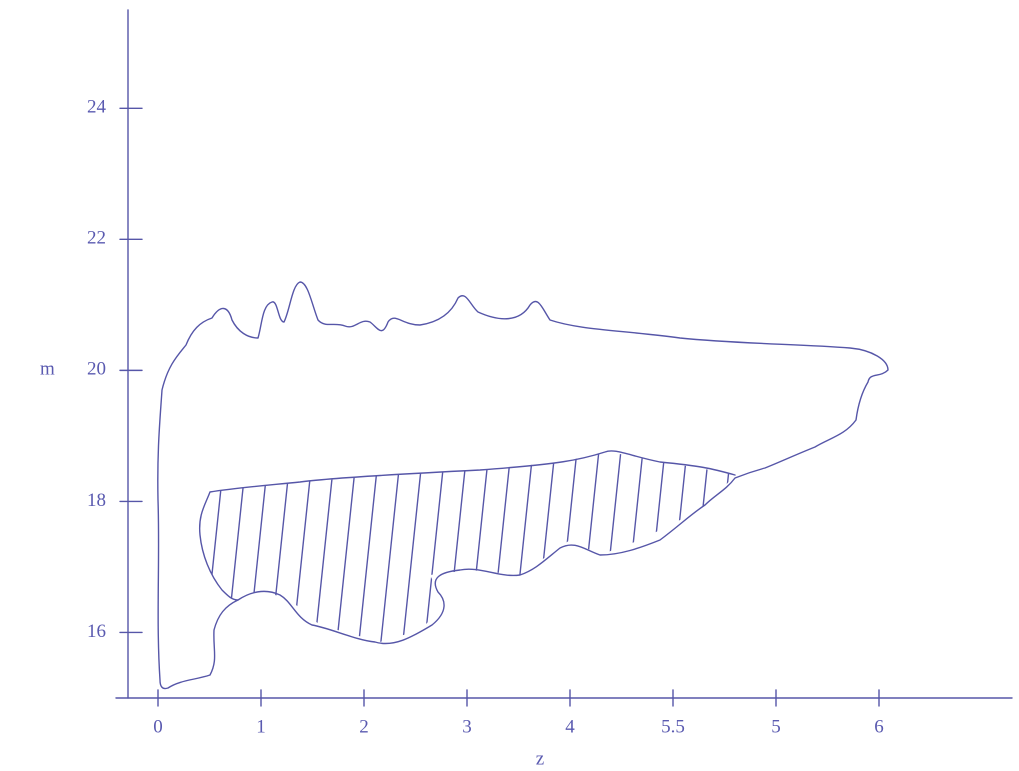 Image resolution: width=1019 pixels, height=771 pixels. I want to click on x-tick-label: 0, so click(158, 726).